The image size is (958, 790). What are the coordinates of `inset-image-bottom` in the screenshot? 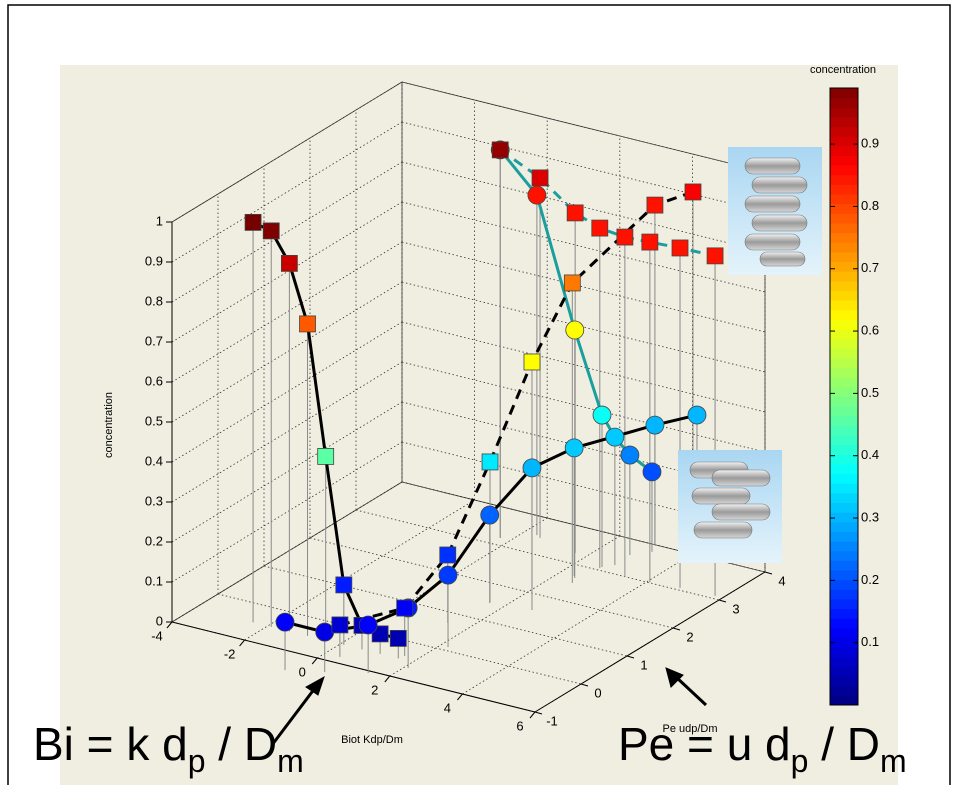 It's located at (730, 506).